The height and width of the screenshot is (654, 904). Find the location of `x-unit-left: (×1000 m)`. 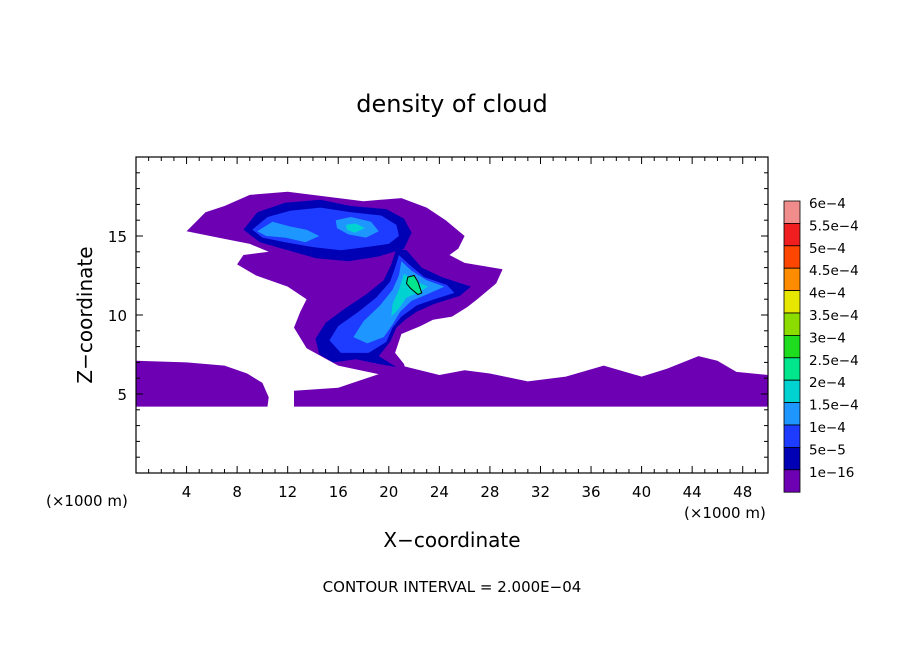

x-unit-left: (×1000 m) is located at coordinates (87, 501).